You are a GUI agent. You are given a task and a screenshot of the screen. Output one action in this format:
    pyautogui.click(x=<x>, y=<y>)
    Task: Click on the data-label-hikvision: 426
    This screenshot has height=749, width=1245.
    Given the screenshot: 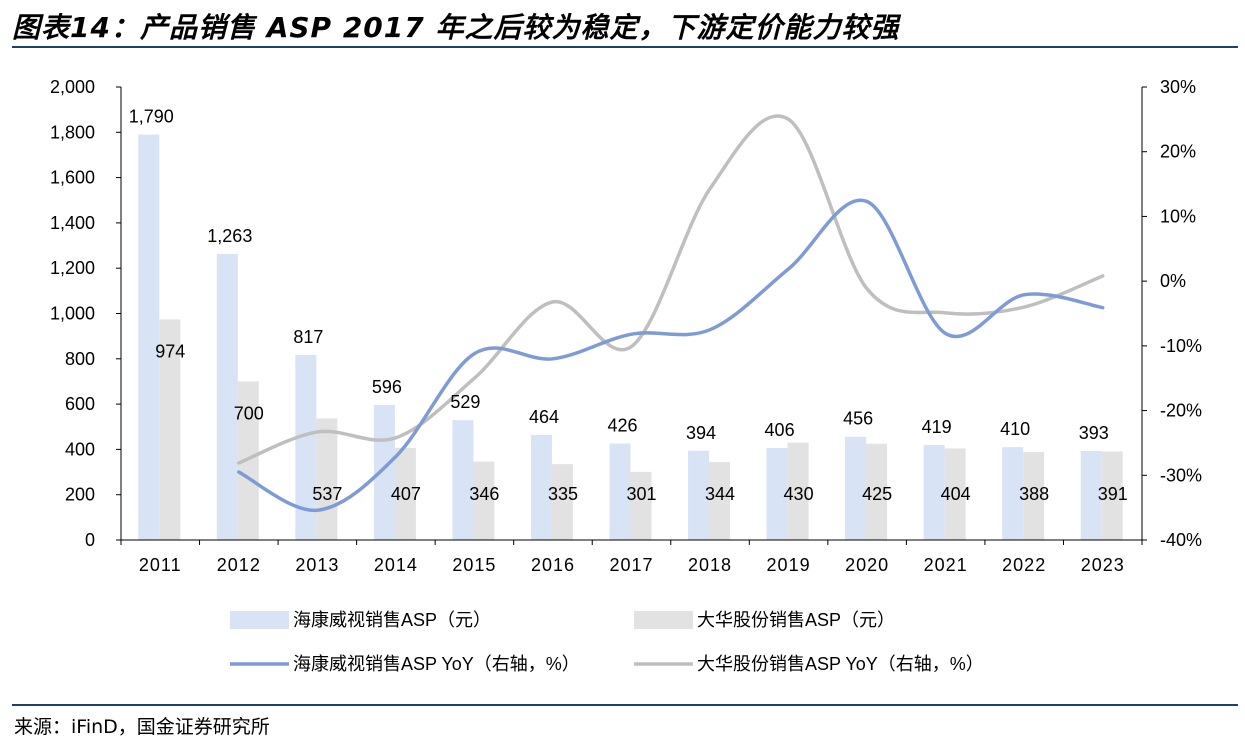 What is the action you would take?
    pyautogui.click(x=622, y=426)
    